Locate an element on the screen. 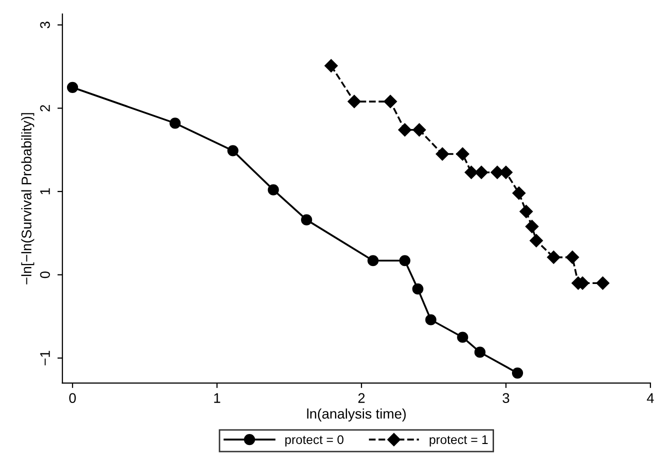  legend-label: protect = 1 is located at coordinates (459, 441).